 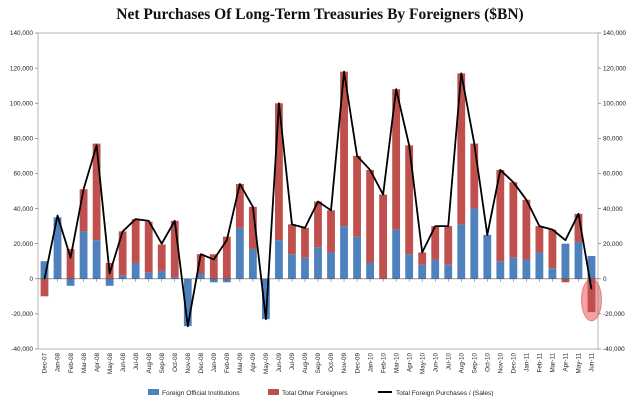 I want to click on y-tick-label-left: -20,000, so click(x=22, y=314).